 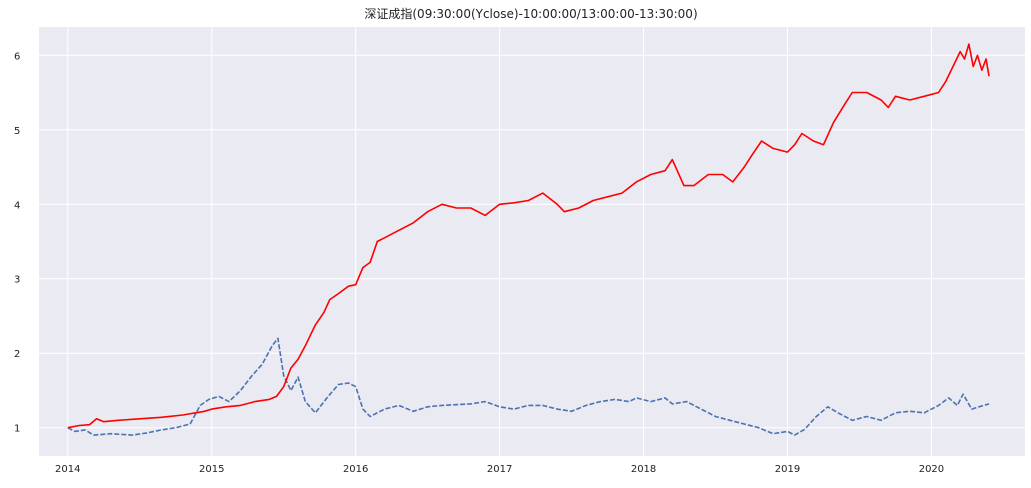 I want to click on x-tick-label: 2016, so click(x=355, y=469).